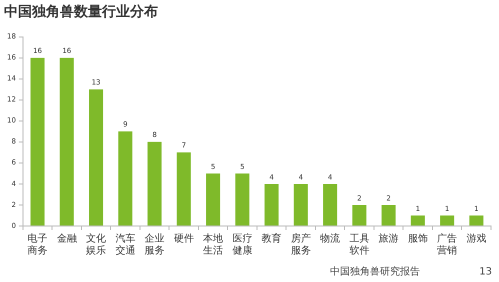 The height and width of the screenshot is (282, 499). What do you see at coordinates (300, 244) in the screenshot?
I see `x-tick-label: 房产服务` at bounding box center [300, 244].